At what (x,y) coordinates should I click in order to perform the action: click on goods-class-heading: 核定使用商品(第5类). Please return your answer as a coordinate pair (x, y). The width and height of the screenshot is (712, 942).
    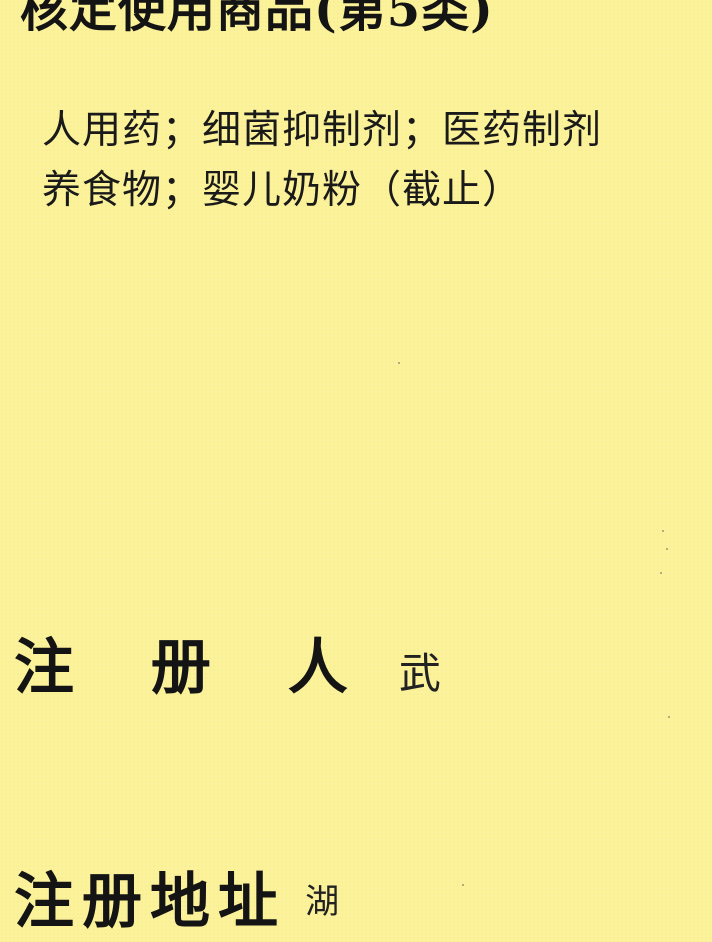
    Looking at the image, I should click on (257, 19).